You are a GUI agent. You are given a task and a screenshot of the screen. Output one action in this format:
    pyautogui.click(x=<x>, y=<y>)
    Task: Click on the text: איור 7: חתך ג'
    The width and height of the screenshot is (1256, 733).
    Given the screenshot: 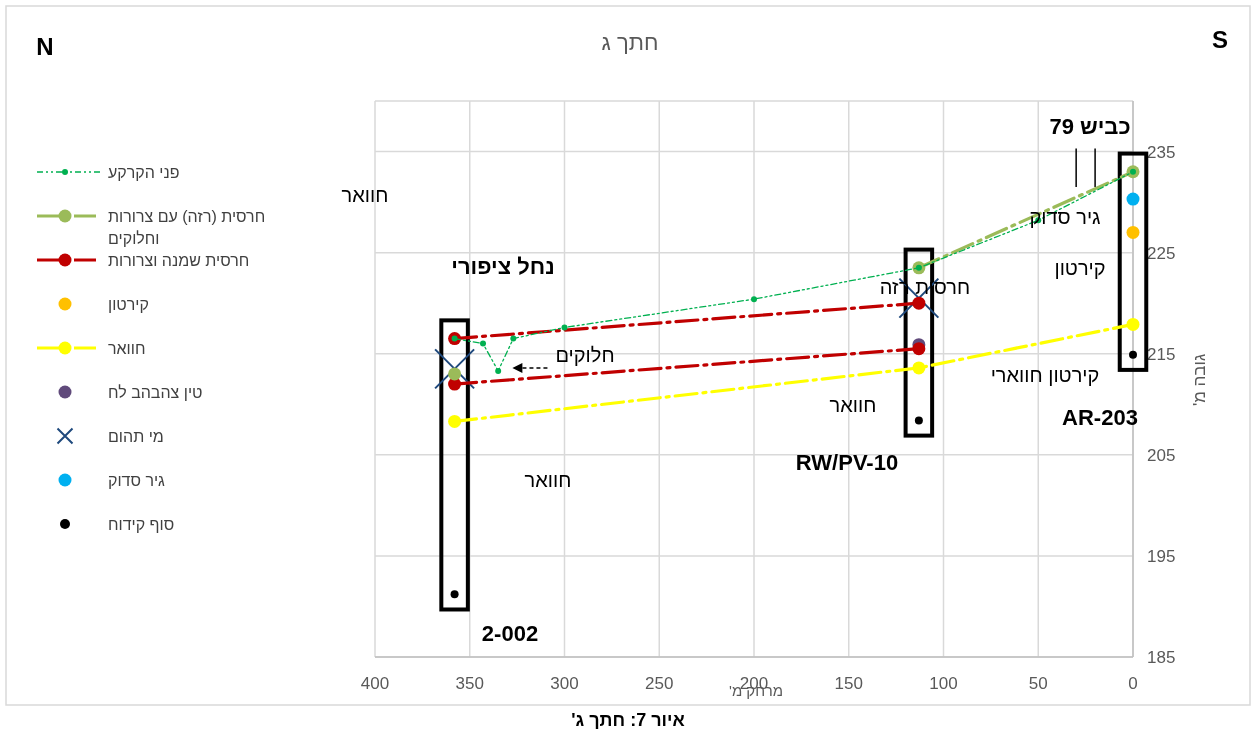 What is the action you would take?
    pyautogui.click(x=628, y=720)
    